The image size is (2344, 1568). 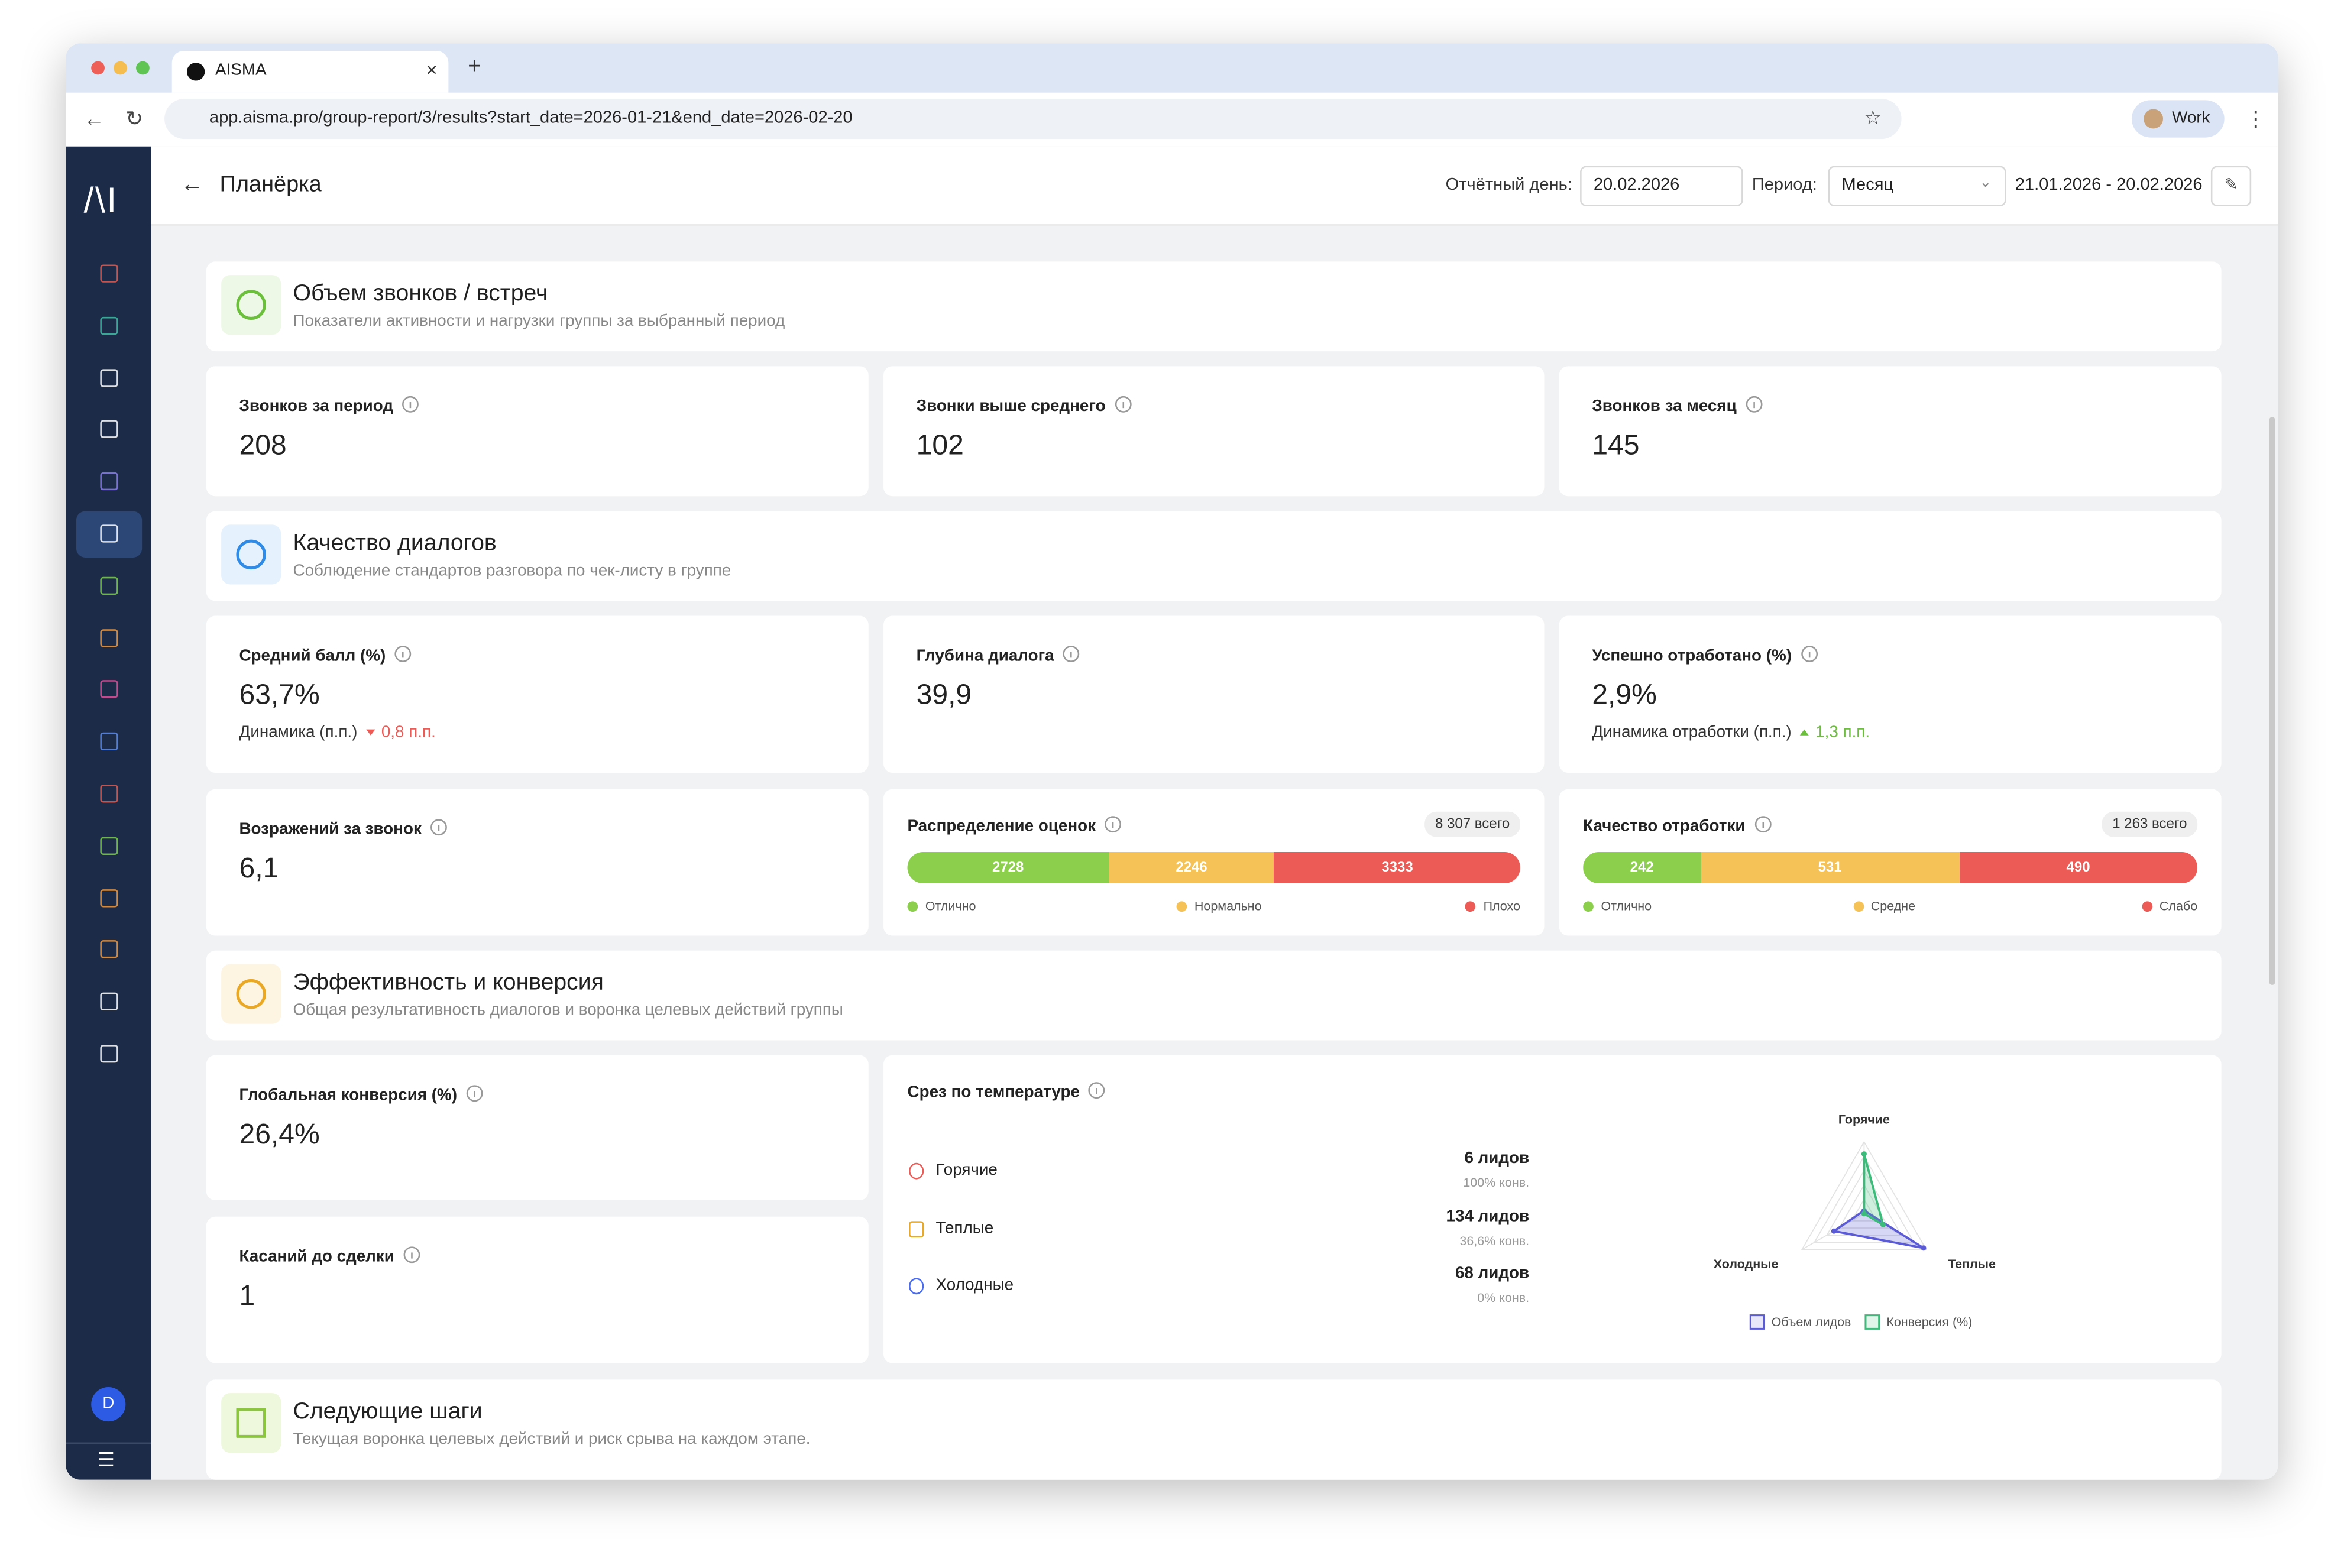 What do you see at coordinates (106, 1459) in the screenshot?
I see `collapse-button: ☰` at bounding box center [106, 1459].